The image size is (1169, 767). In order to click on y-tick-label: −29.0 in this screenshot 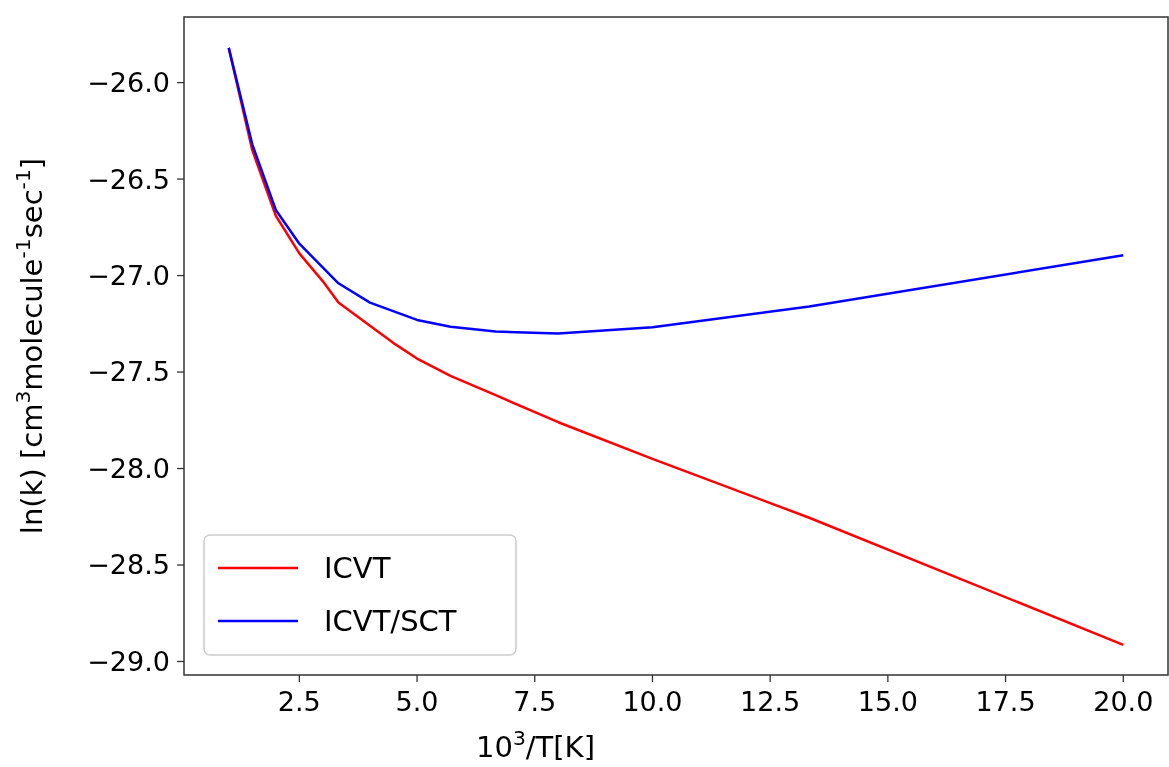, I will do `click(128, 661)`.